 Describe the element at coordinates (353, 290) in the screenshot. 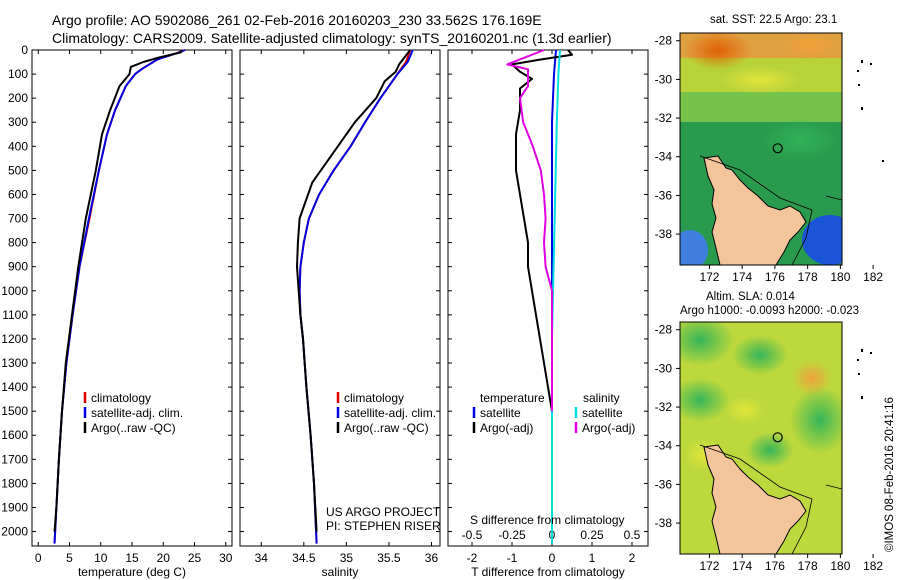

I see `series-line-argo-raw-qc` at that location.